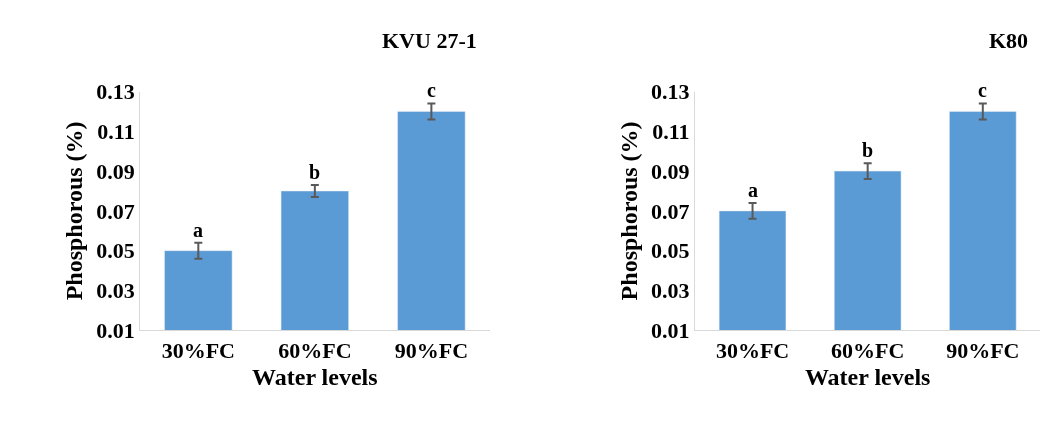  I want to click on chart-title: K80, so click(1009, 40).